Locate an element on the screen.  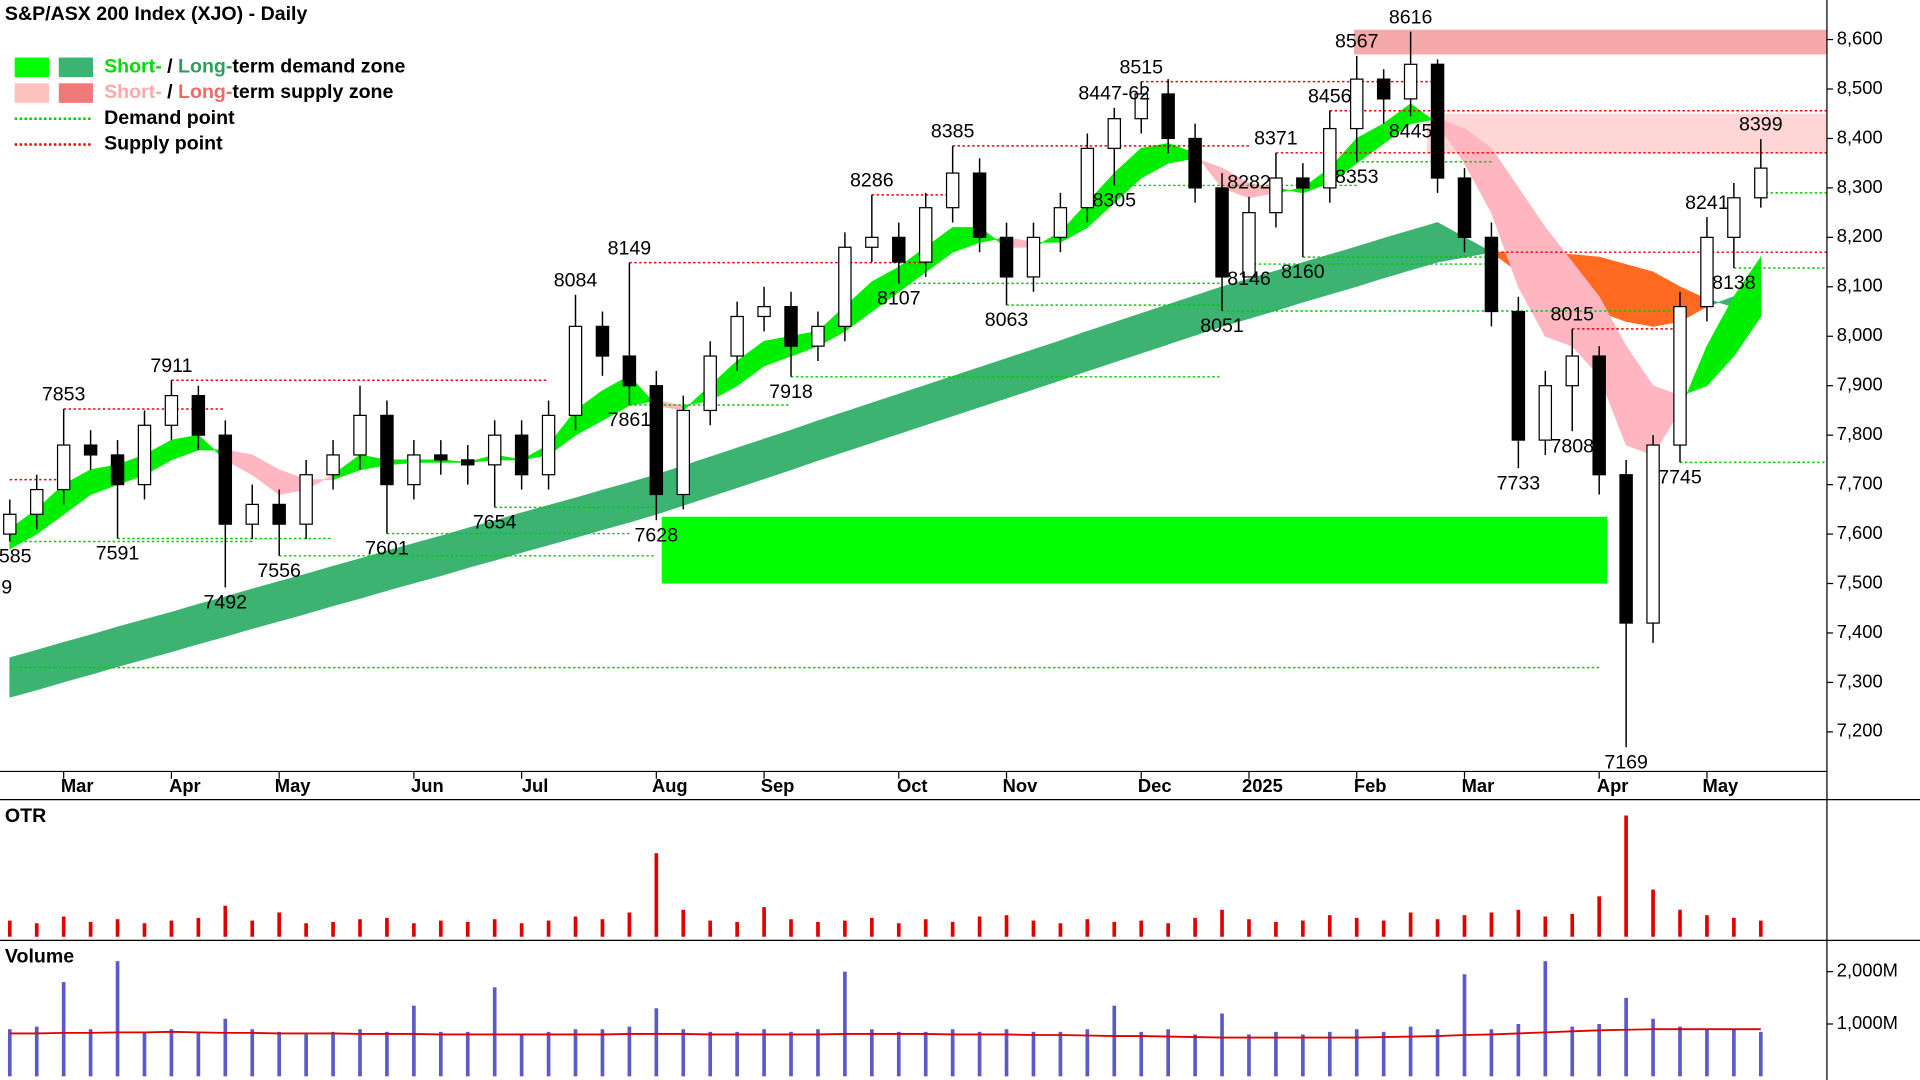
low-label: 8353 is located at coordinates (1357, 177).